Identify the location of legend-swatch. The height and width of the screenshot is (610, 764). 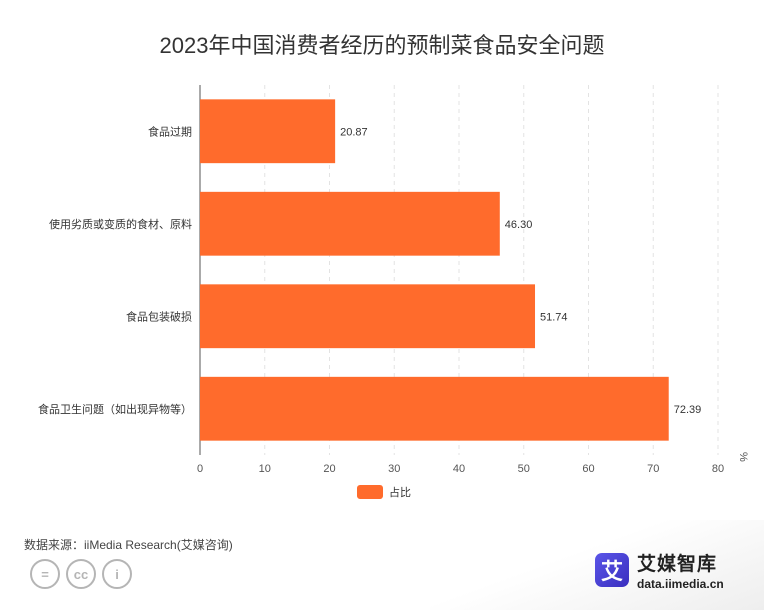
(370, 492).